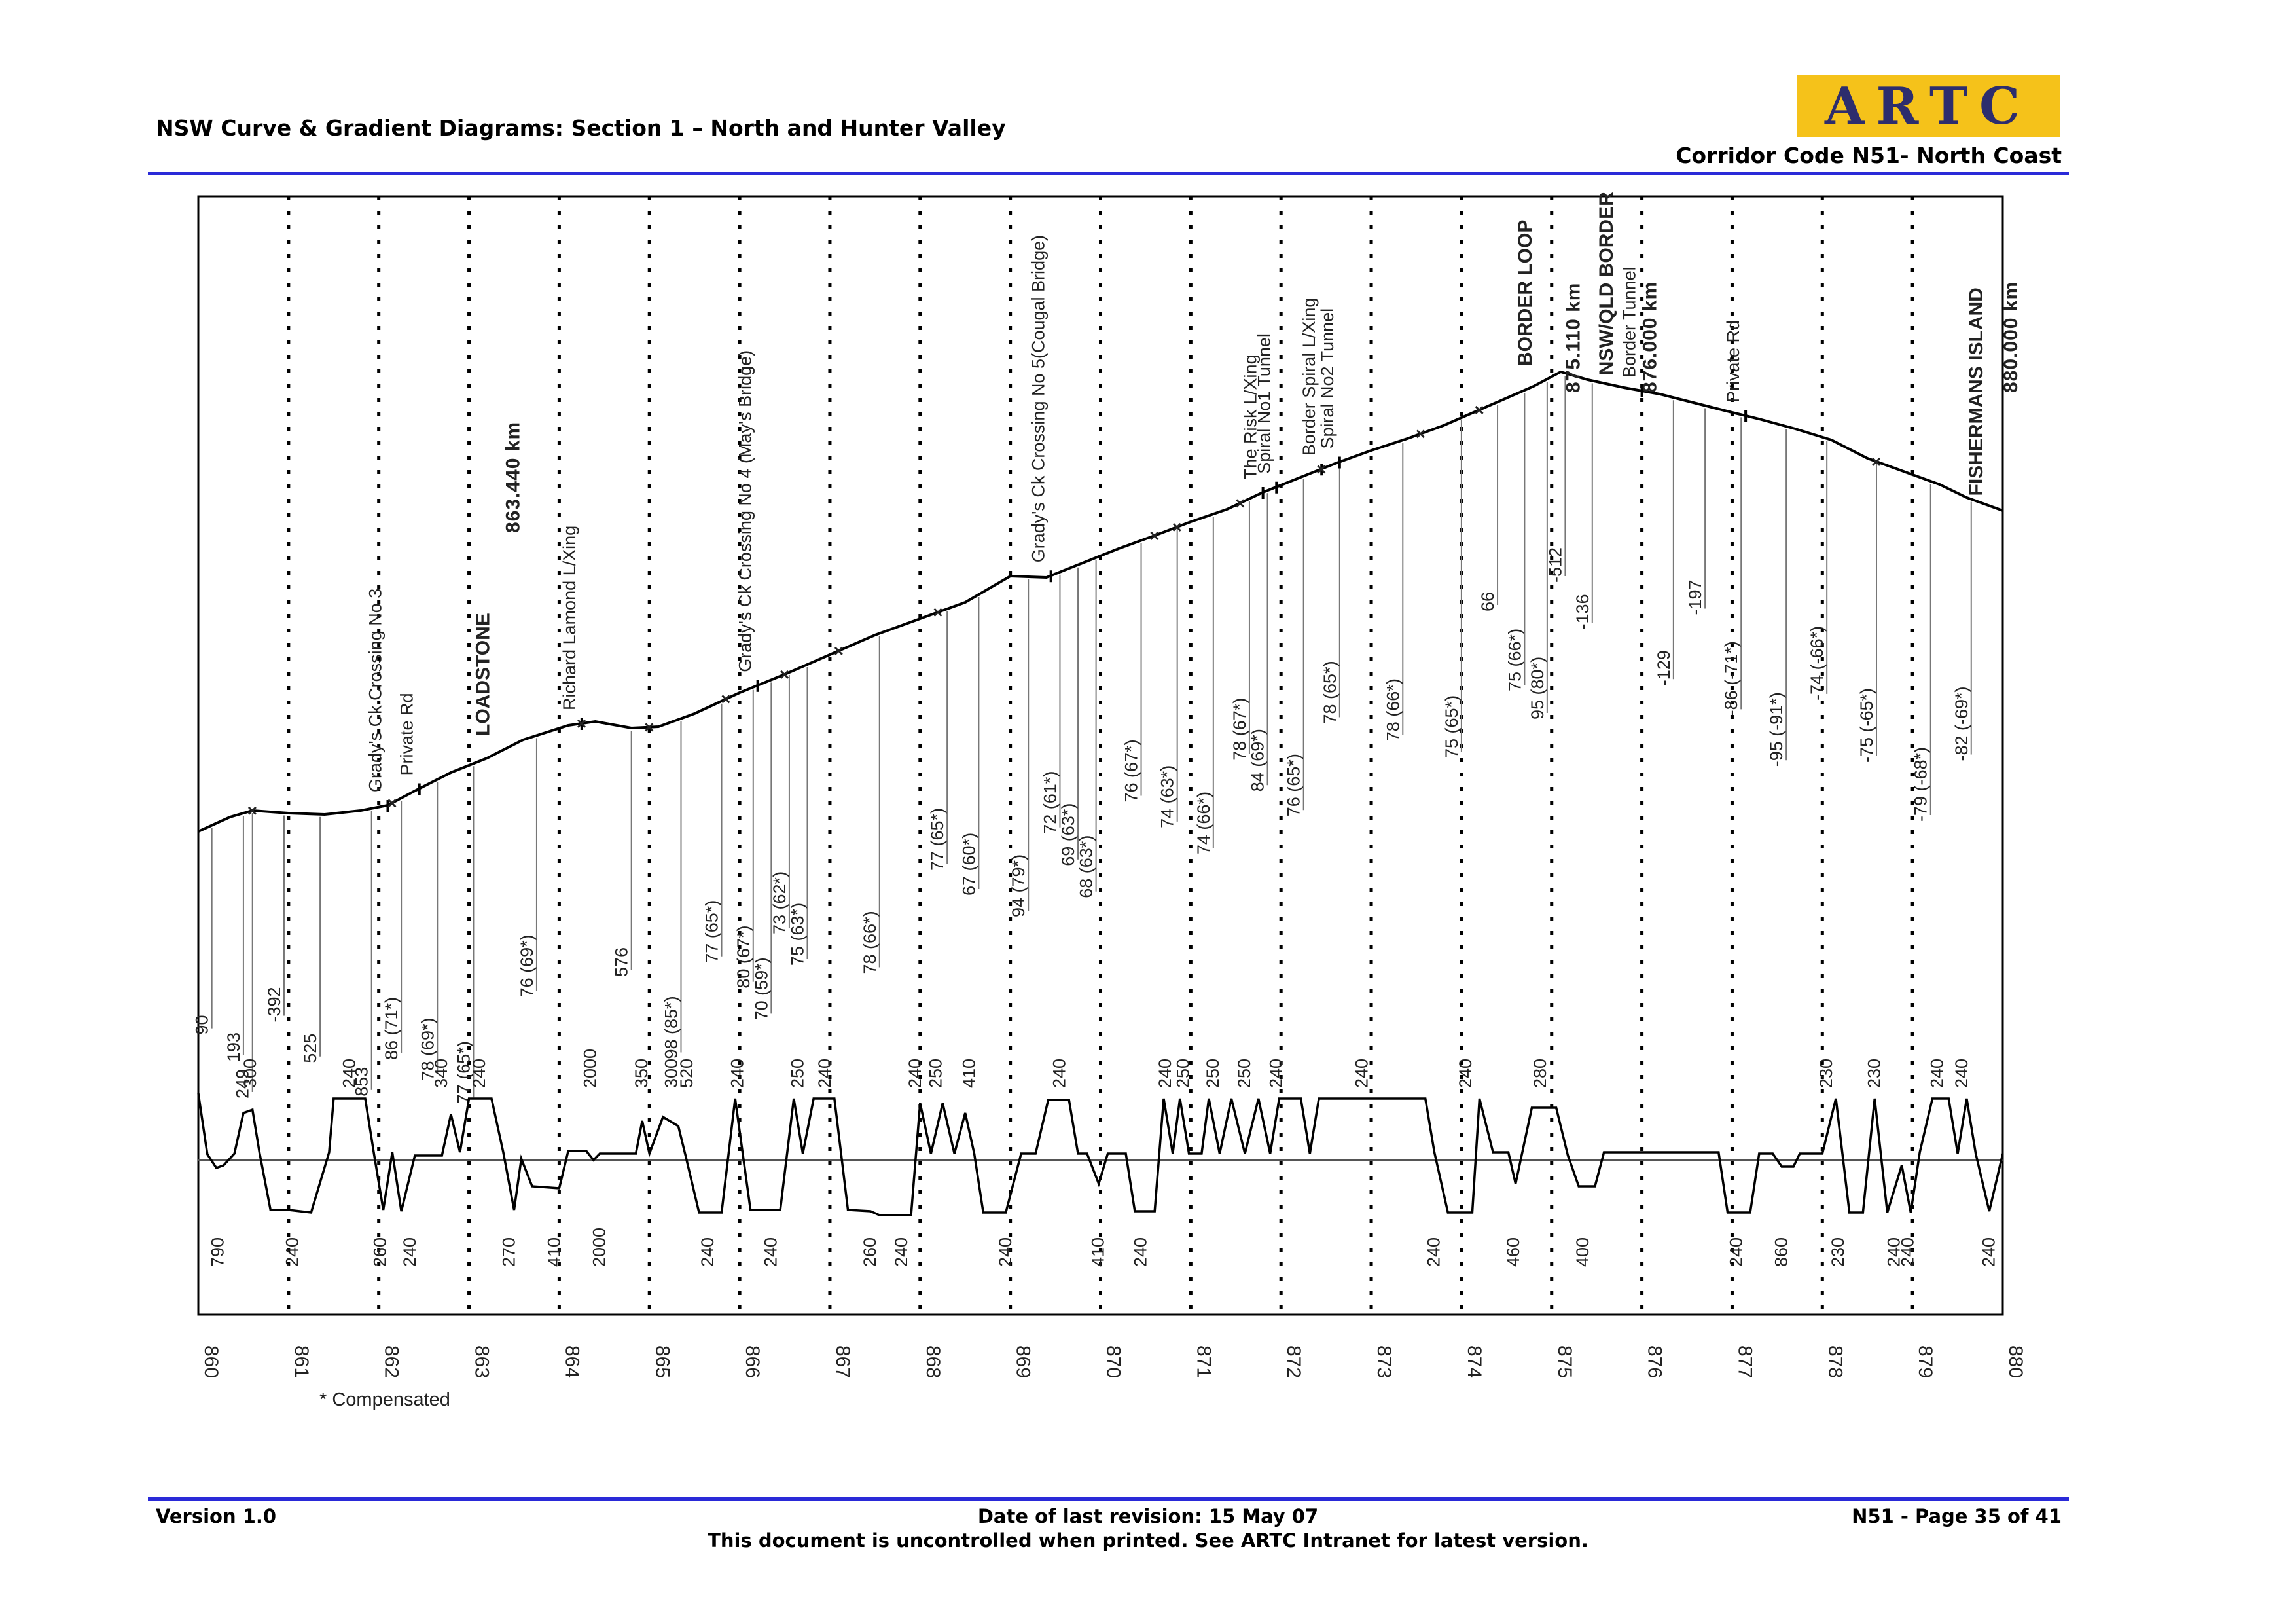 The width and height of the screenshot is (2296, 1623). What do you see at coordinates (870, 1252) in the screenshot?
I see `grade-label-lower: 260` at bounding box center [870, 1252].